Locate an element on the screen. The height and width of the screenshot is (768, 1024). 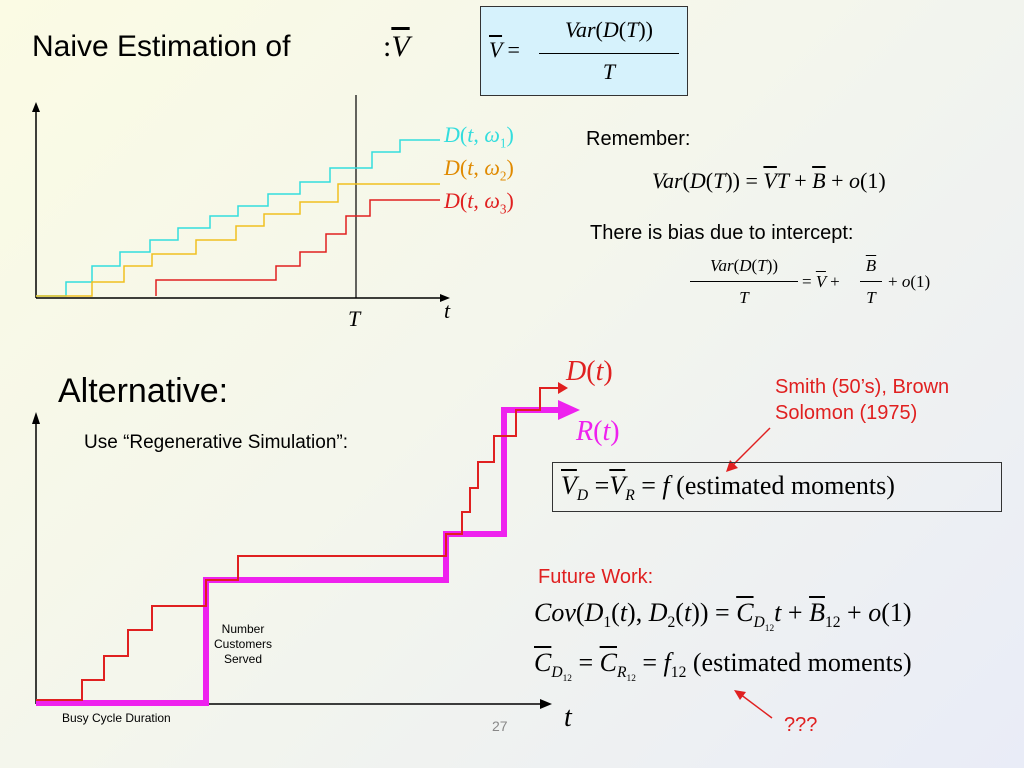
top-x-axis-label: t is located at coordinates (447, 310).